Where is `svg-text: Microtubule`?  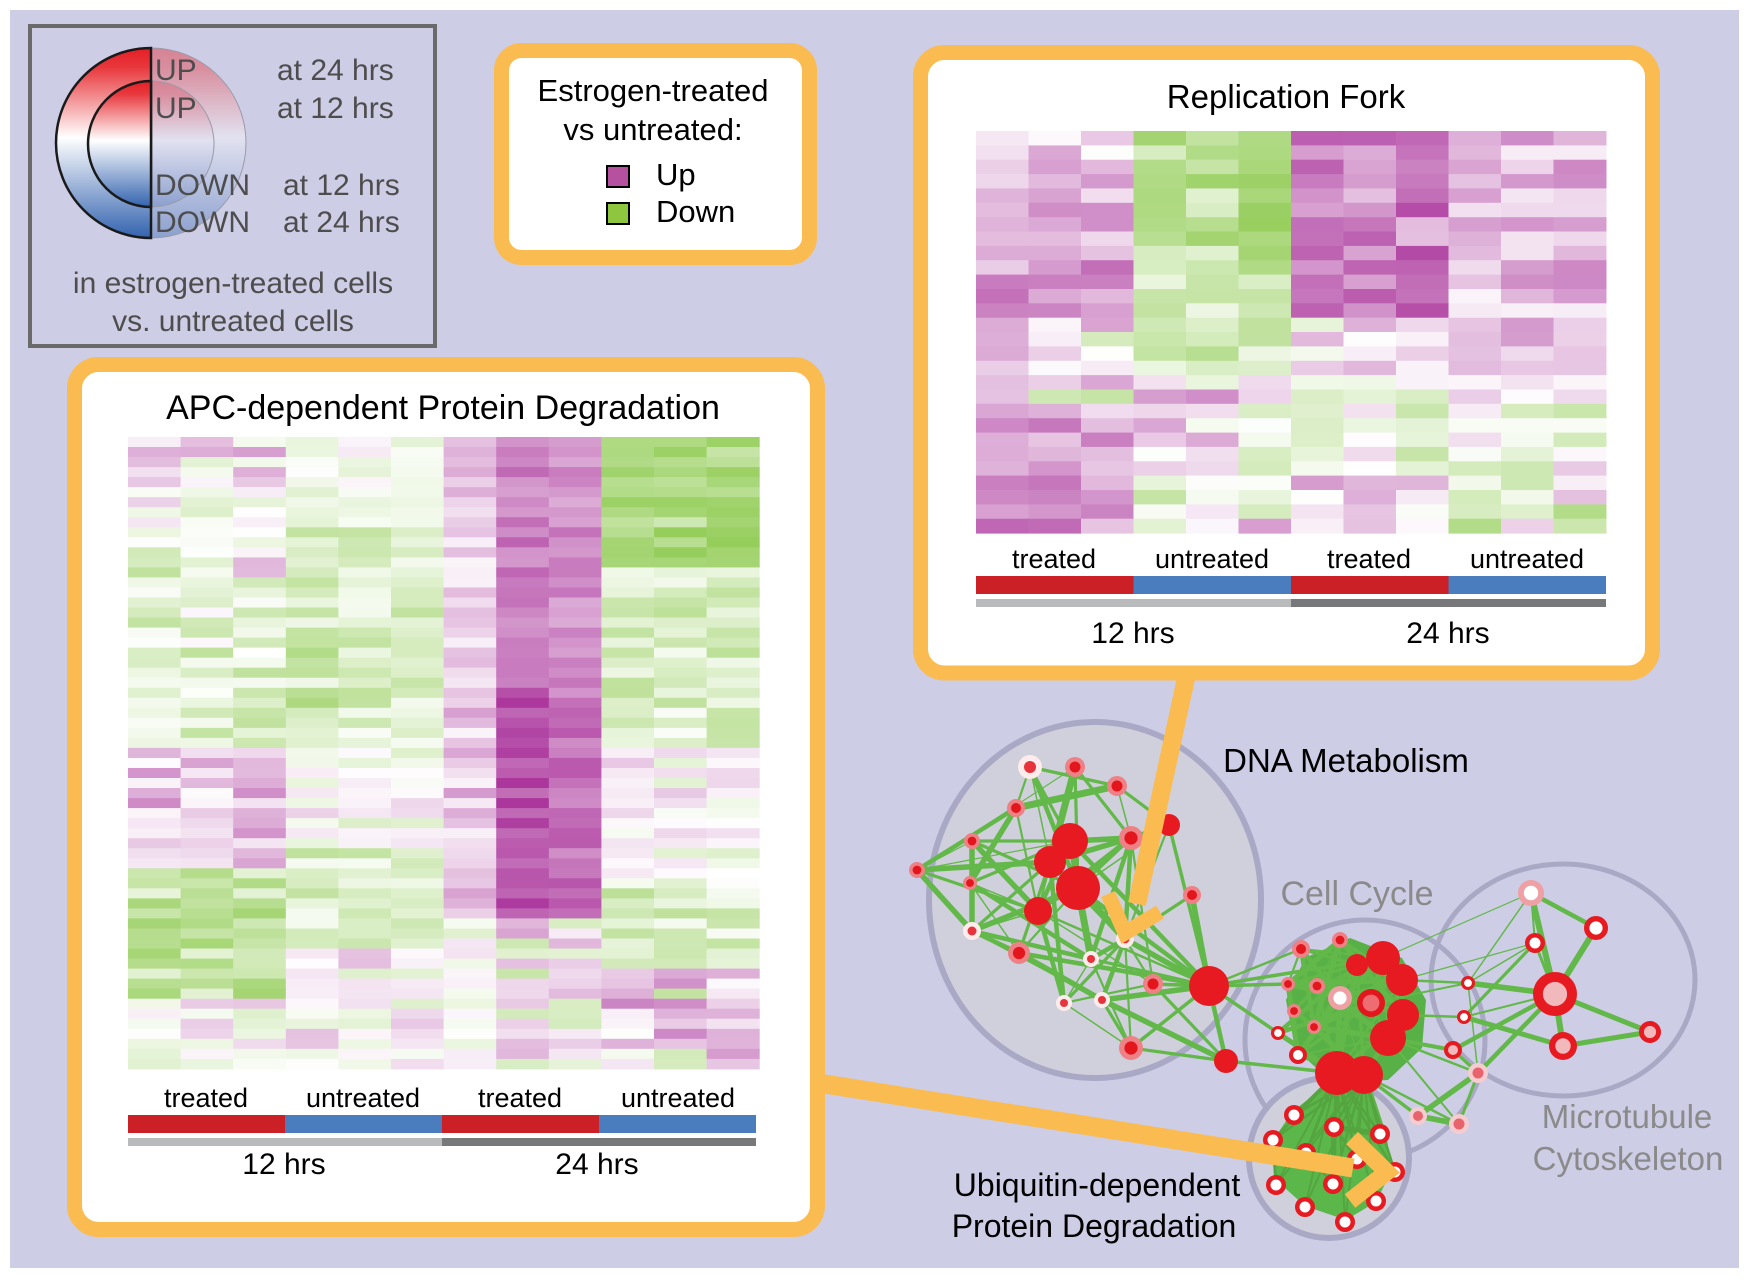
svg-text: Microtubule is located at coordinates (1627, 1116).